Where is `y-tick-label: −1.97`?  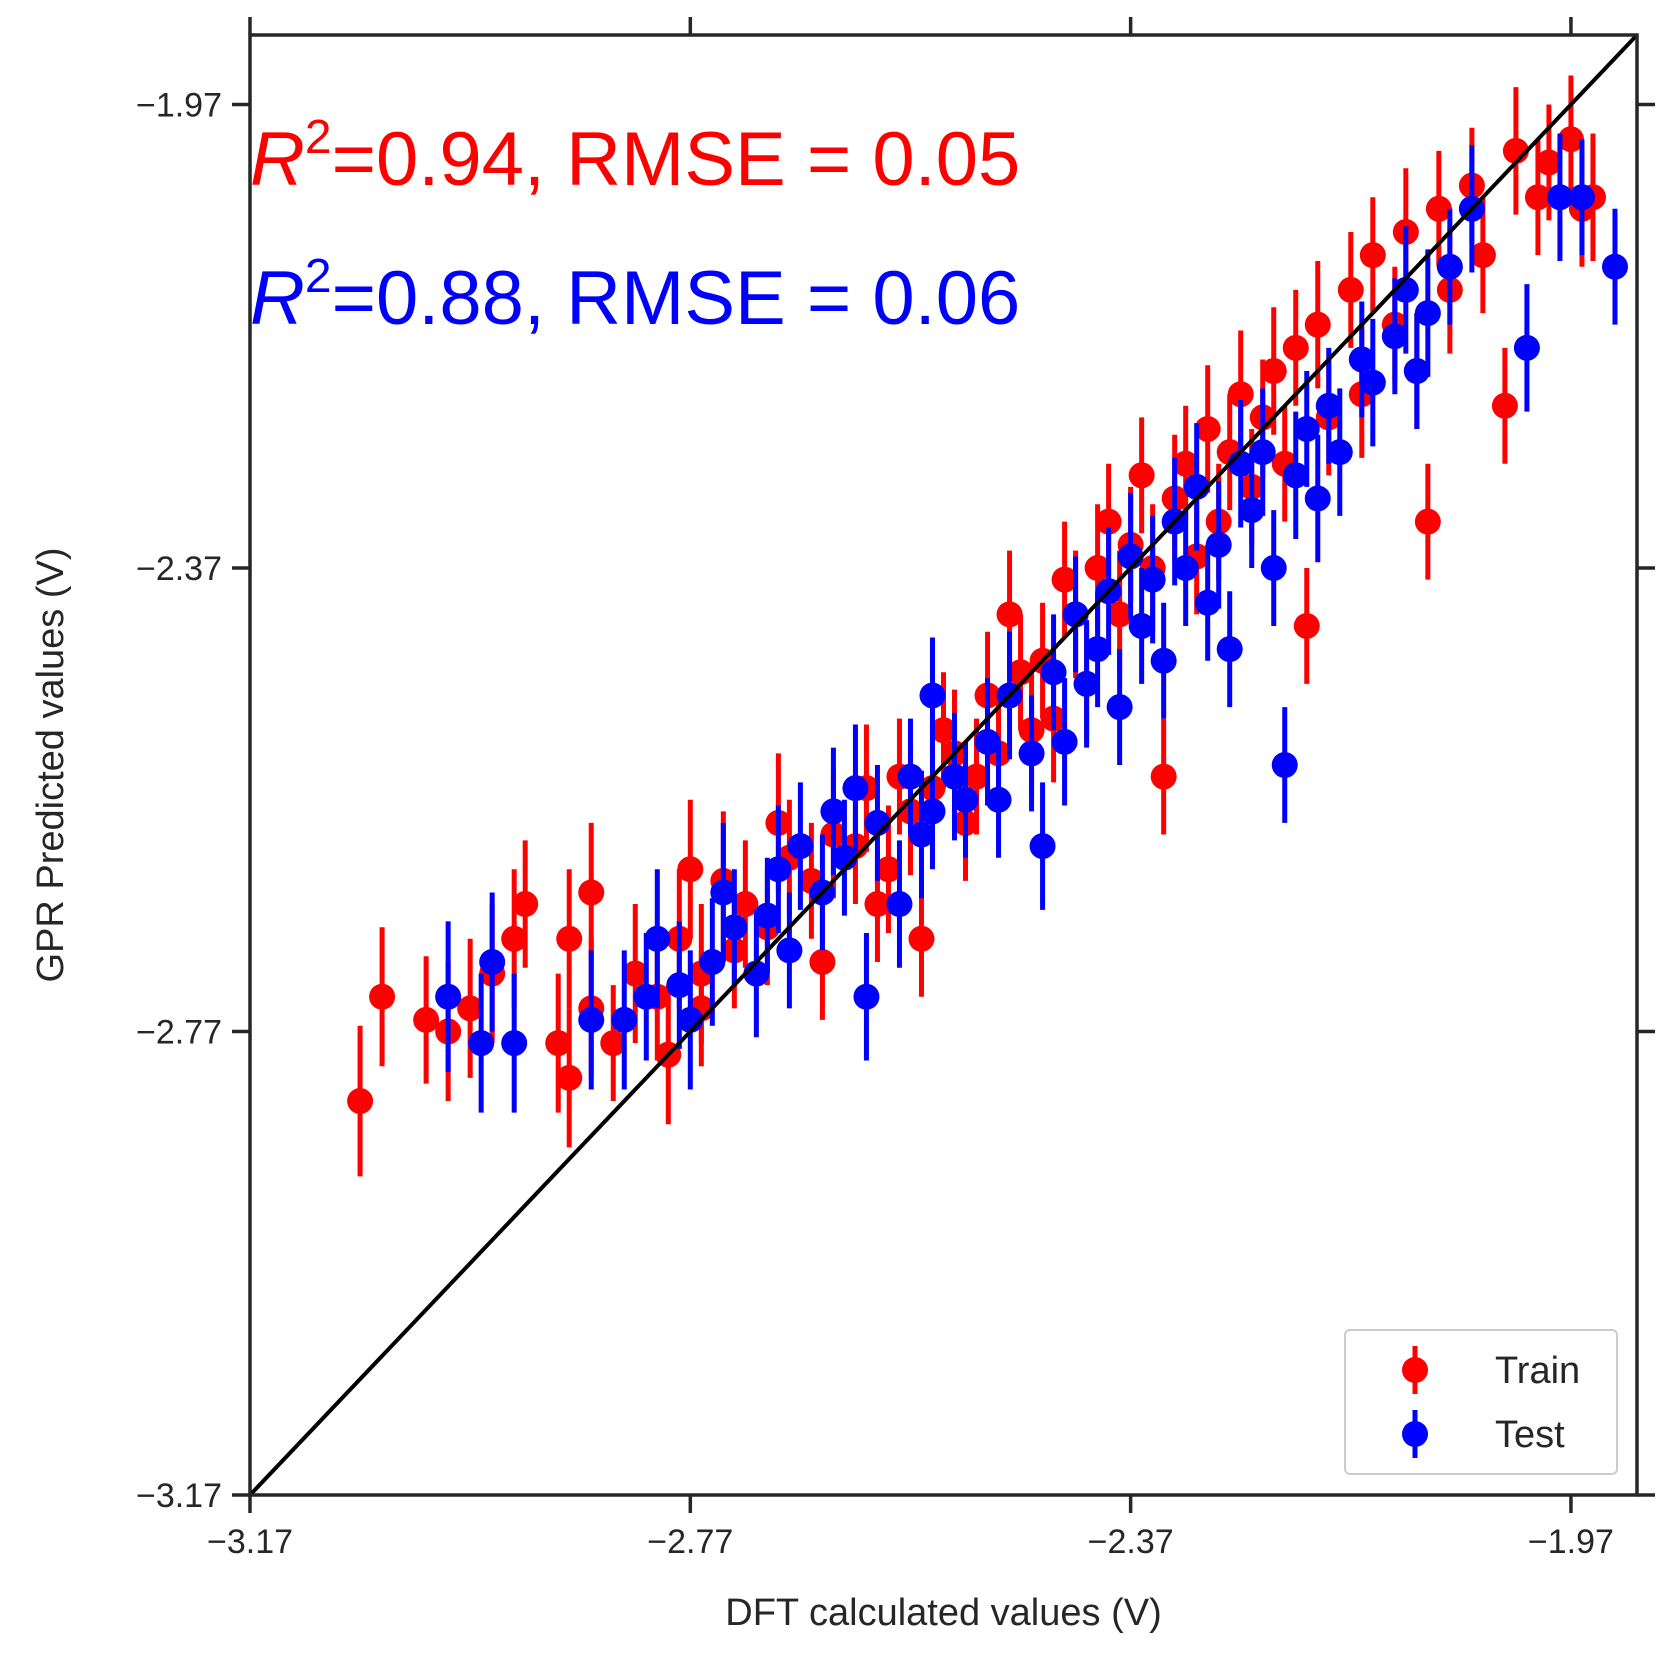
y-tick-label: −1.97 is located at coordinates (179, 106).